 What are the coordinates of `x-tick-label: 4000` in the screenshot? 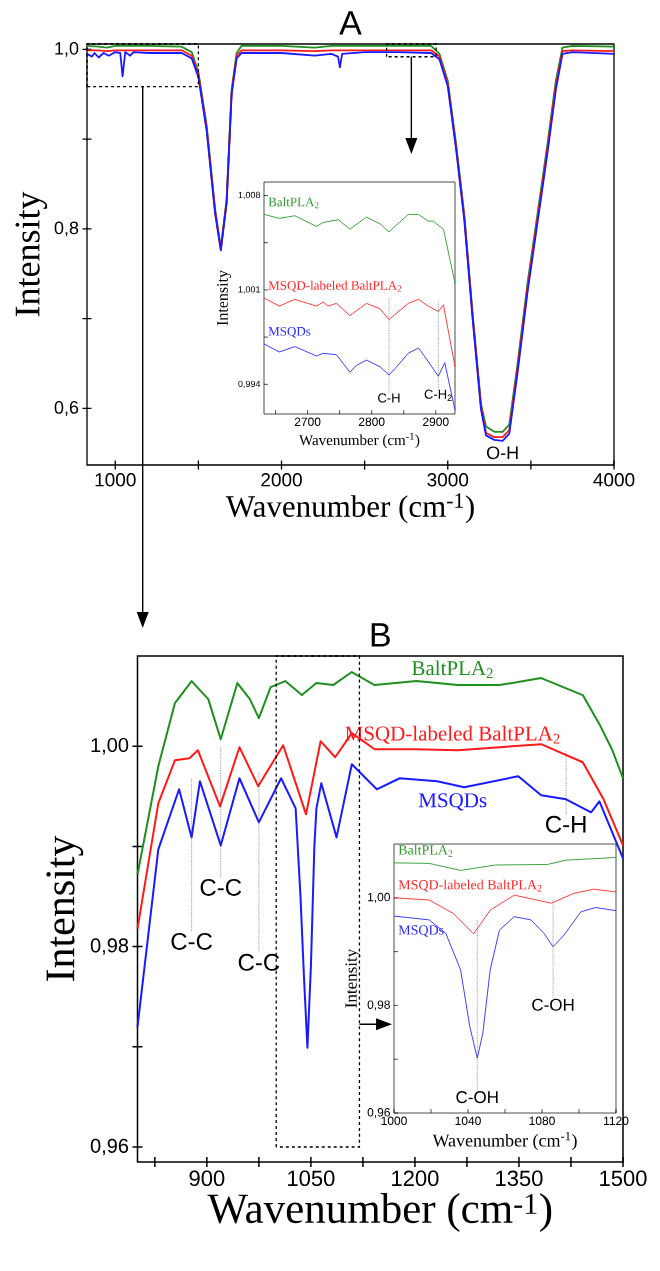 It's located at (614, 480).